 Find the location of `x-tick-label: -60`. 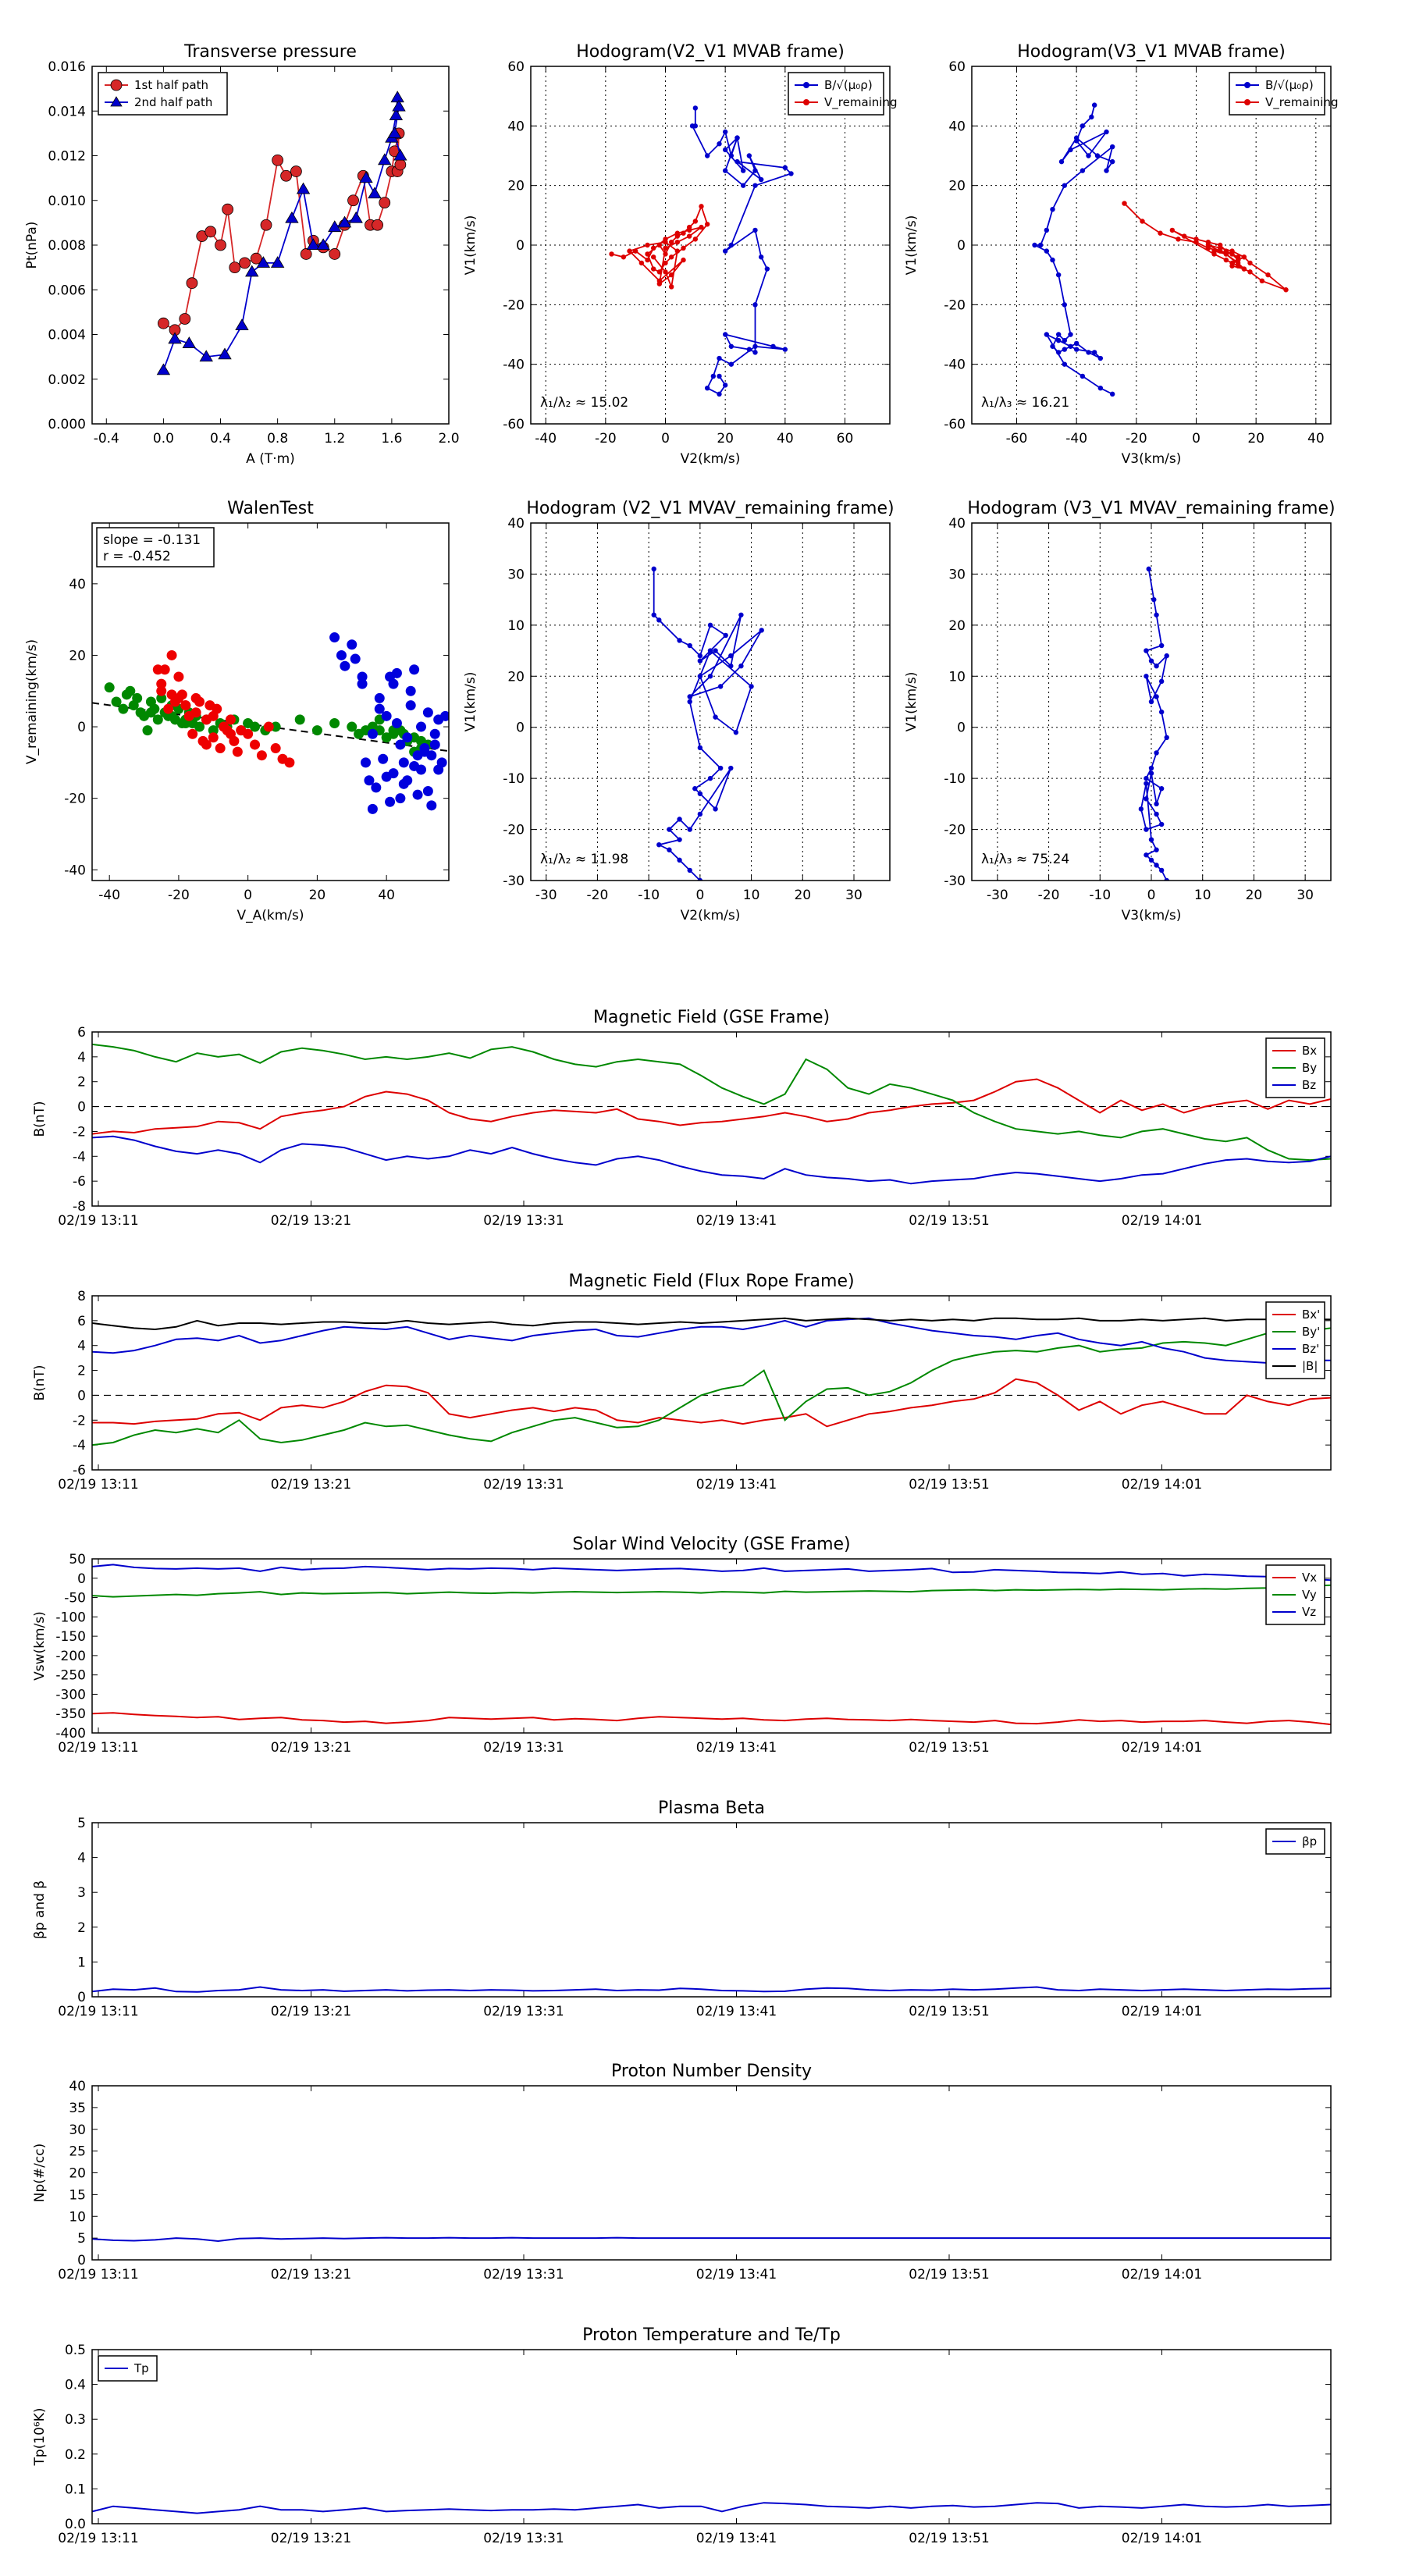

x-tick-label: -60 is located at coordinates (1017, 439).